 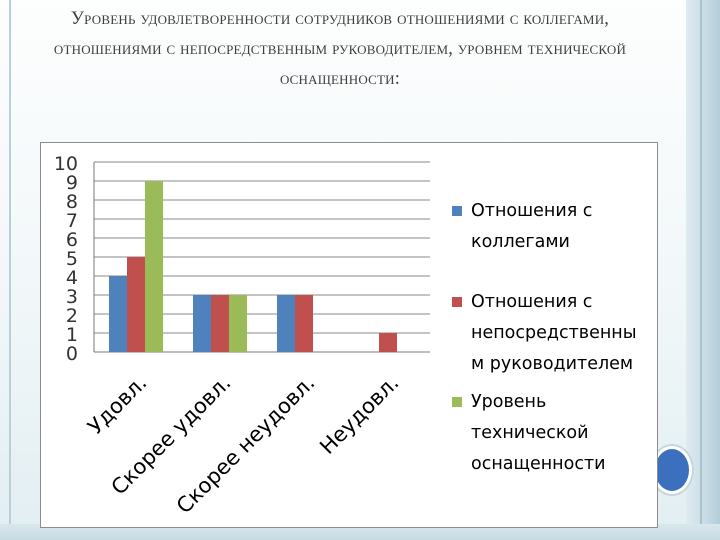 What do you see at coordinates (532, 211) in the screenshot?
I see `legend-label-1-line-1: Отношения с` at bounding box center [532, 211].